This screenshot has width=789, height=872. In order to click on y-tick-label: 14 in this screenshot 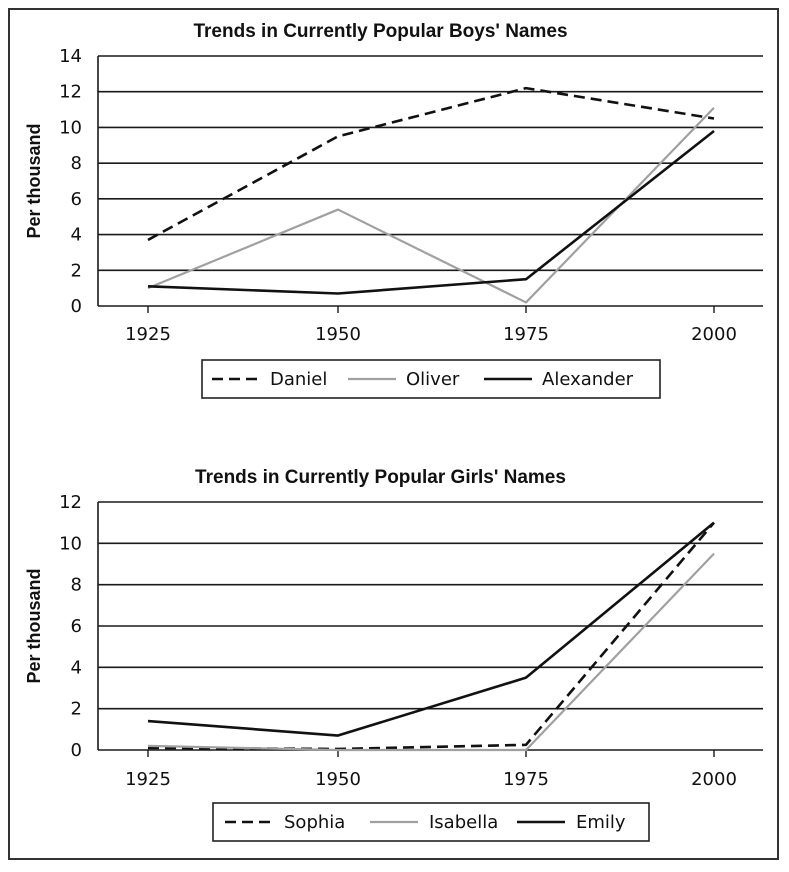, I will do `click(70, 56)`.